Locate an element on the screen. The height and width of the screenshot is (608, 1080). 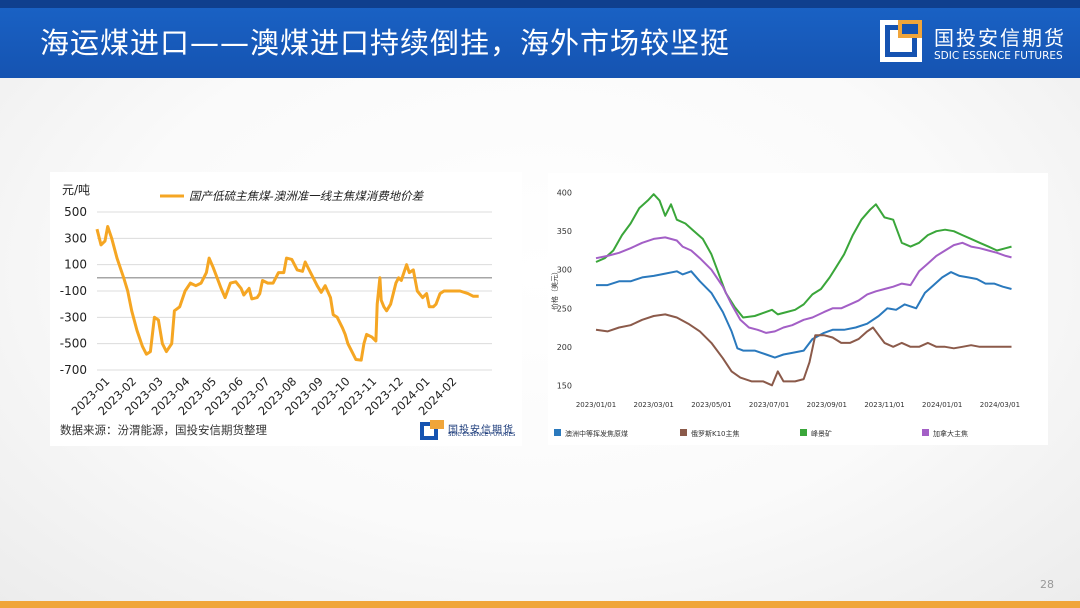
legend-label: 澳洲中等挥发焦原煤 is located at coordinates (596, 433).